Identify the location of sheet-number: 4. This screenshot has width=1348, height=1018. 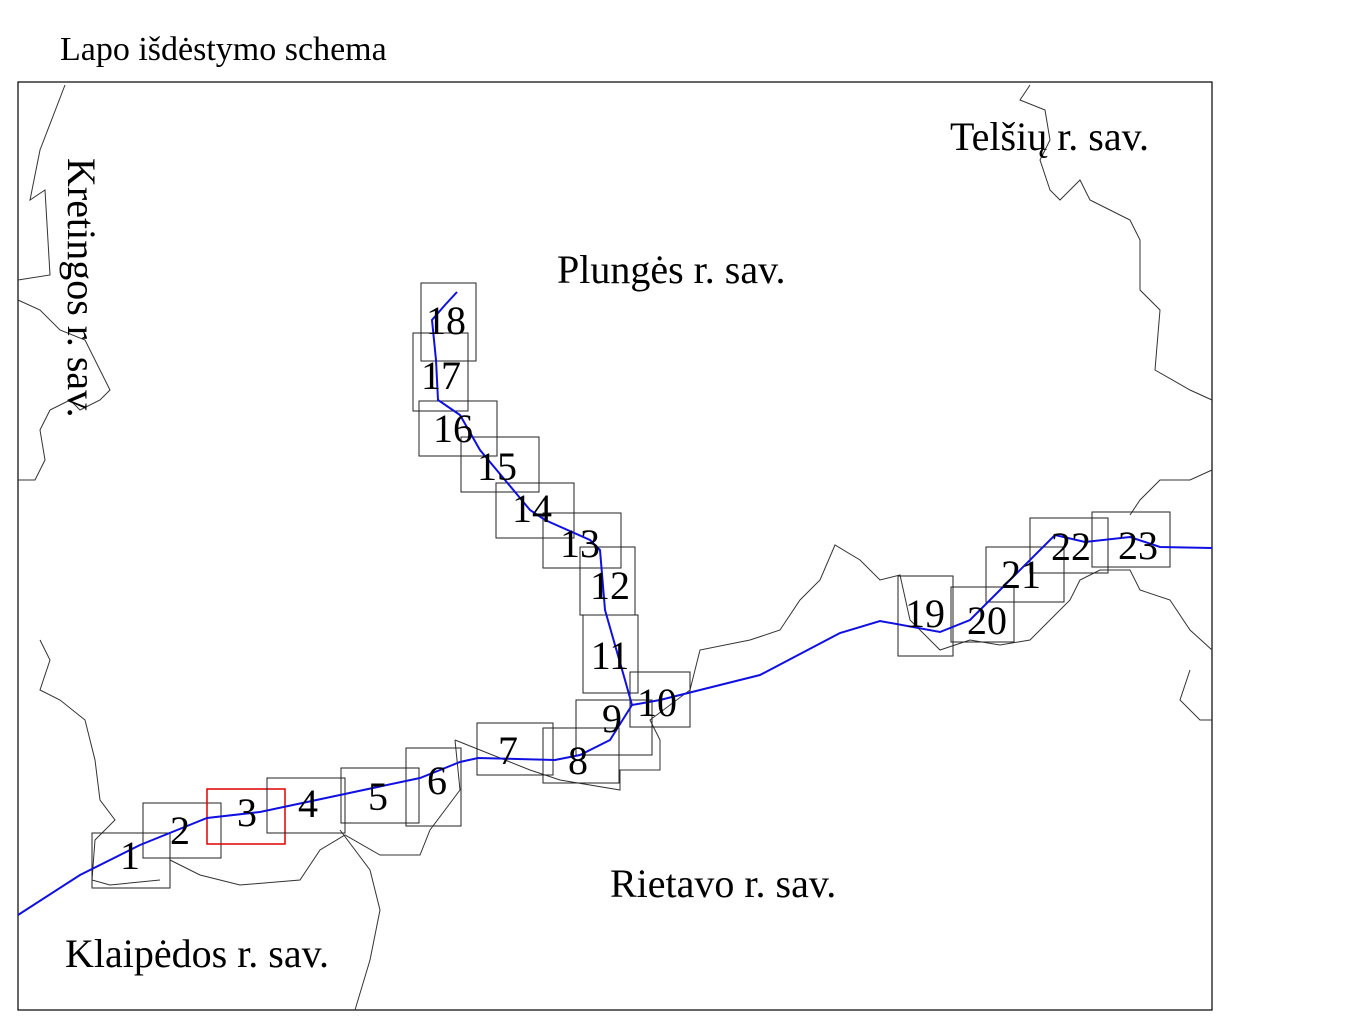
(308, 803).